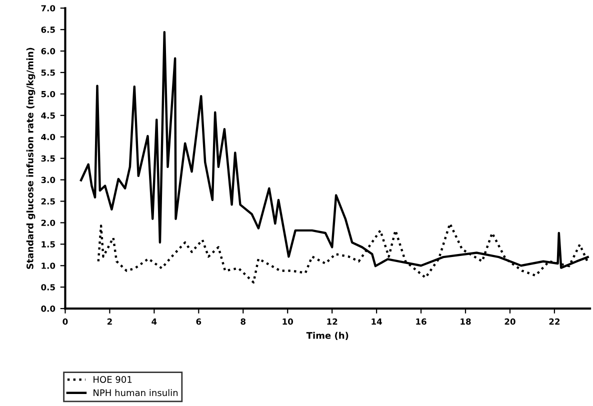 The image size is (593, 406). Describe the element at coordinates (48, 94) in the screenshot. I see `y-tick-label: 5.0` at that location.